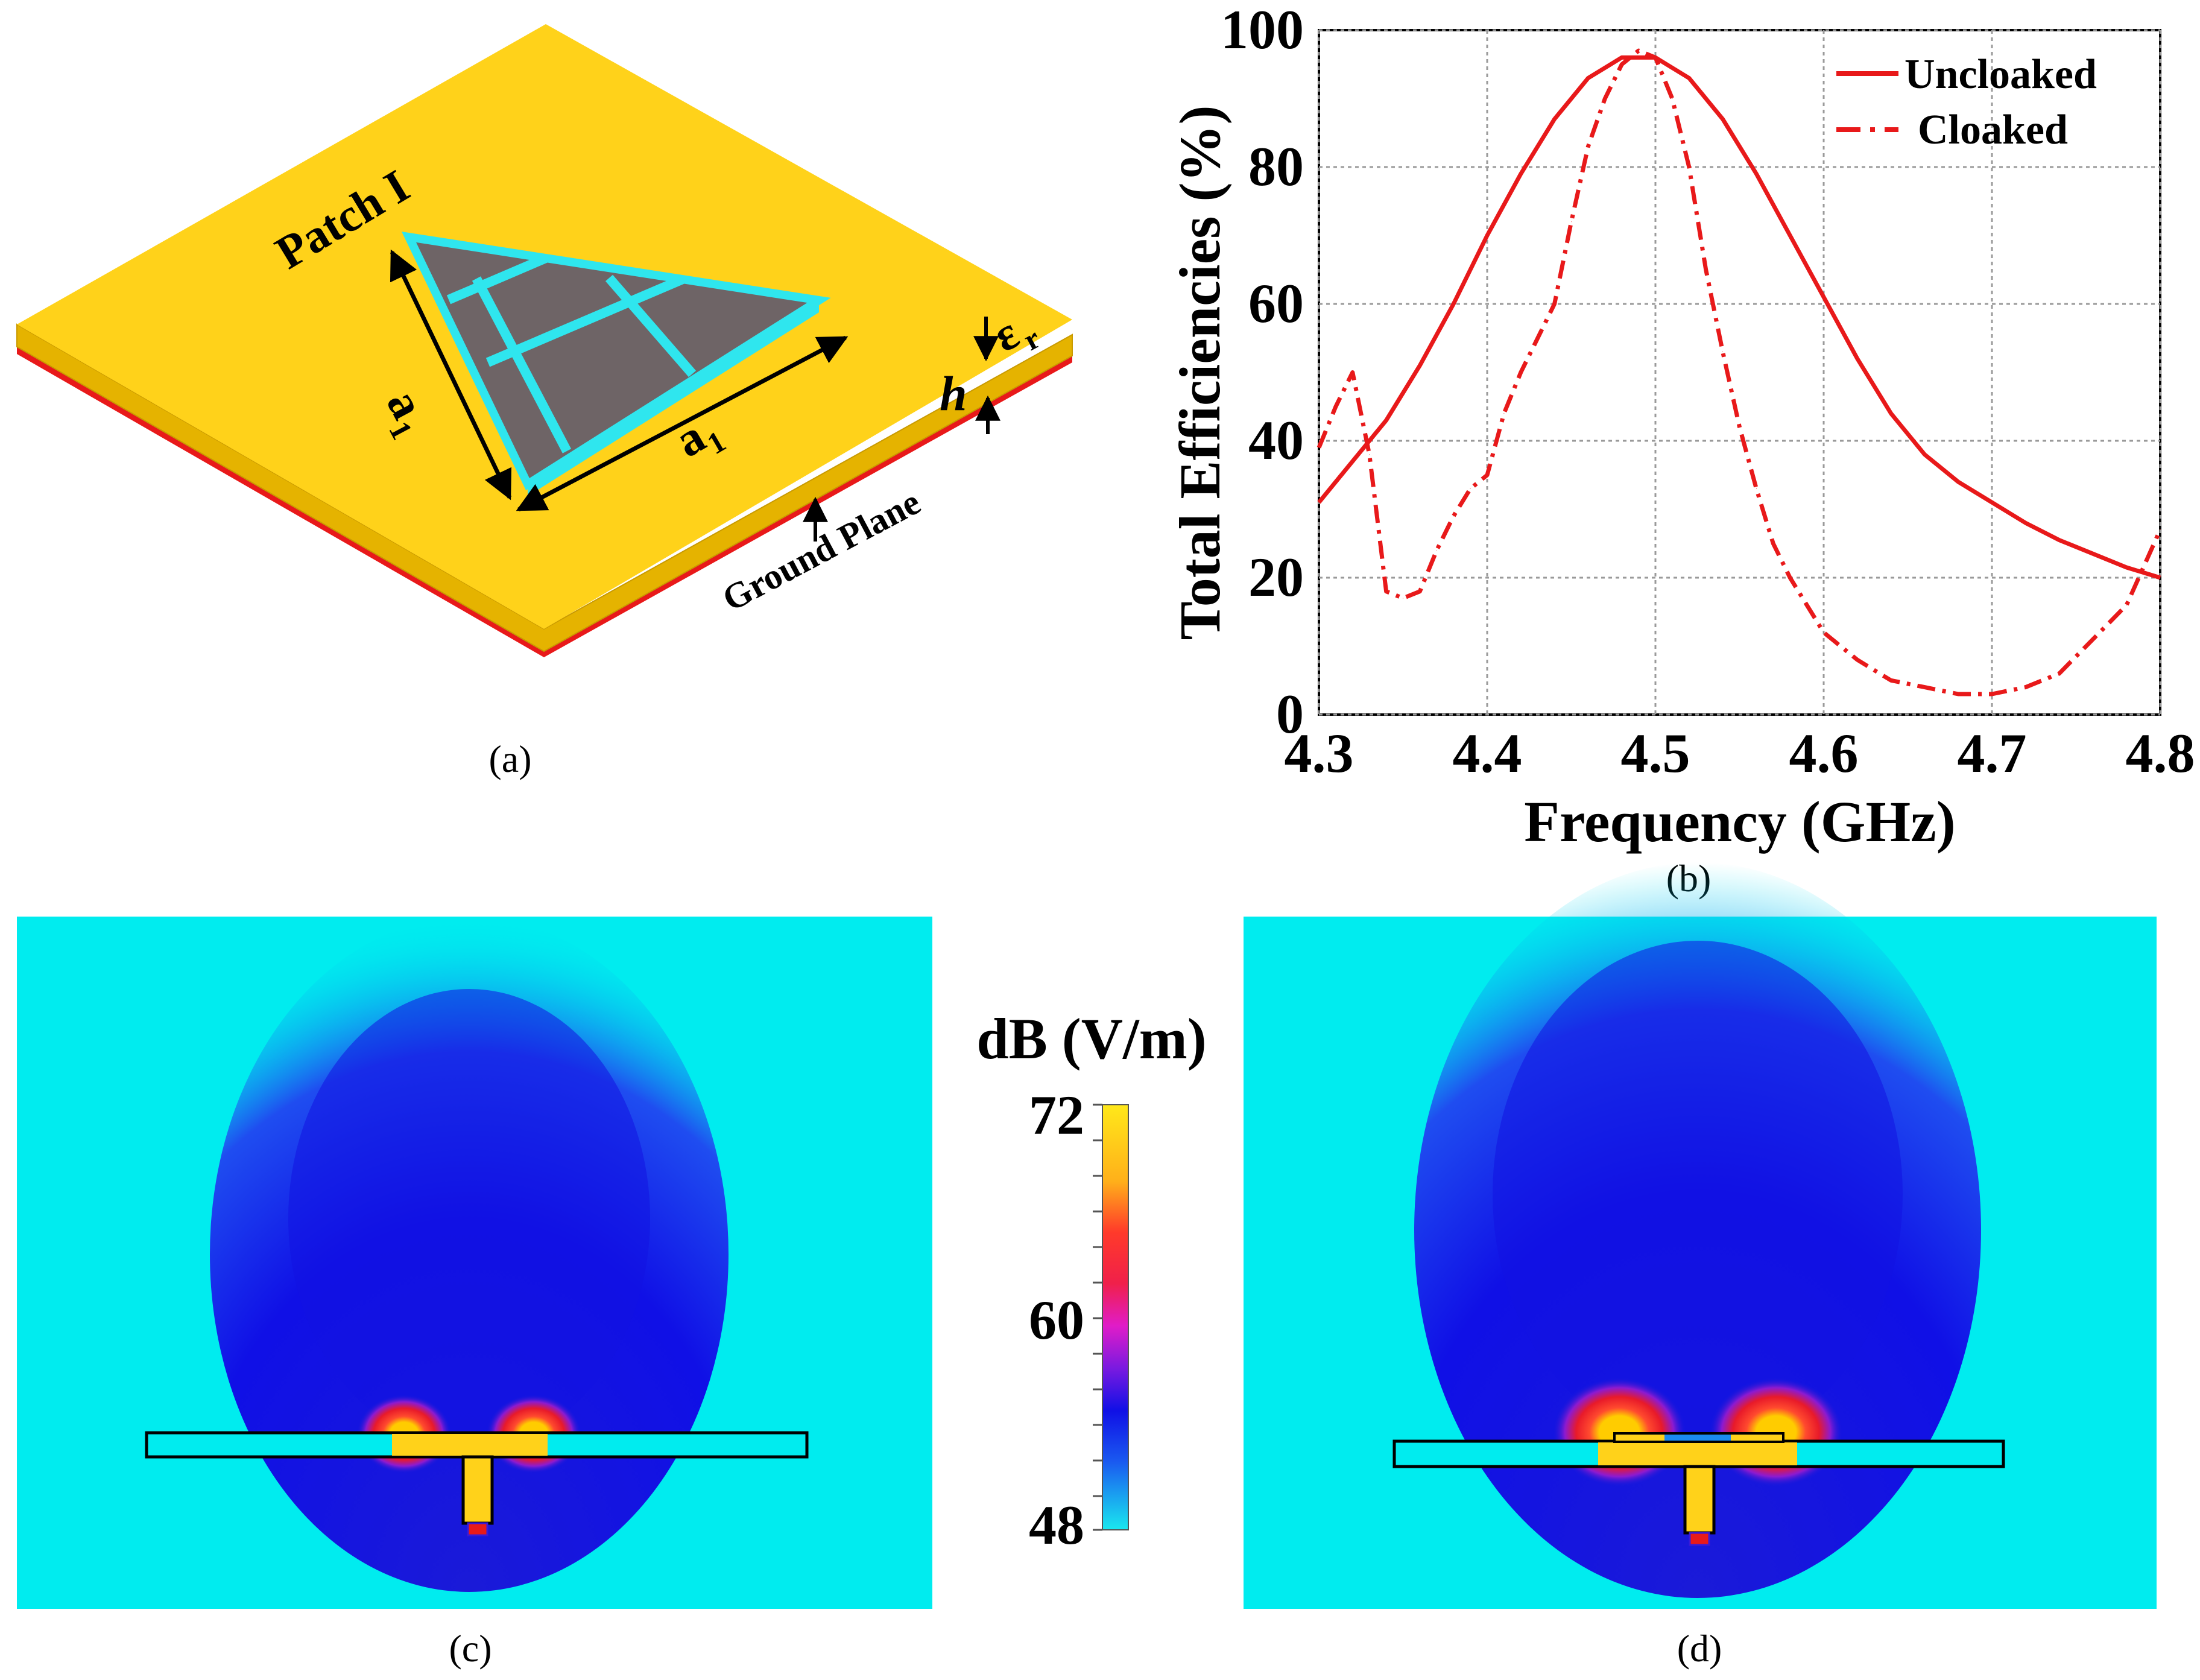  Describe the element at coordinates (1263, 372) in the screenshot. I see `y-tick-labels: 0 20 40 60 80 100` at that location.